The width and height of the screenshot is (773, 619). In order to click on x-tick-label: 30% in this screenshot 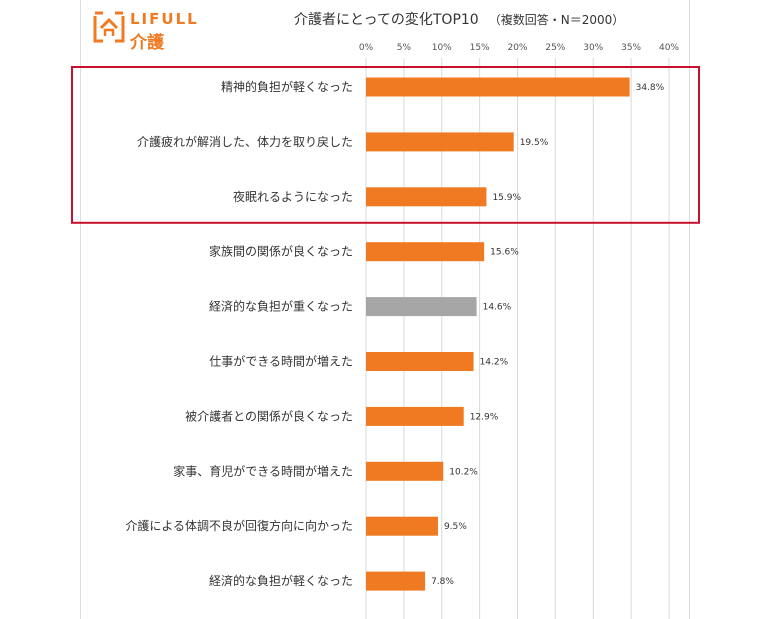, I will do `click(593, 48)`.